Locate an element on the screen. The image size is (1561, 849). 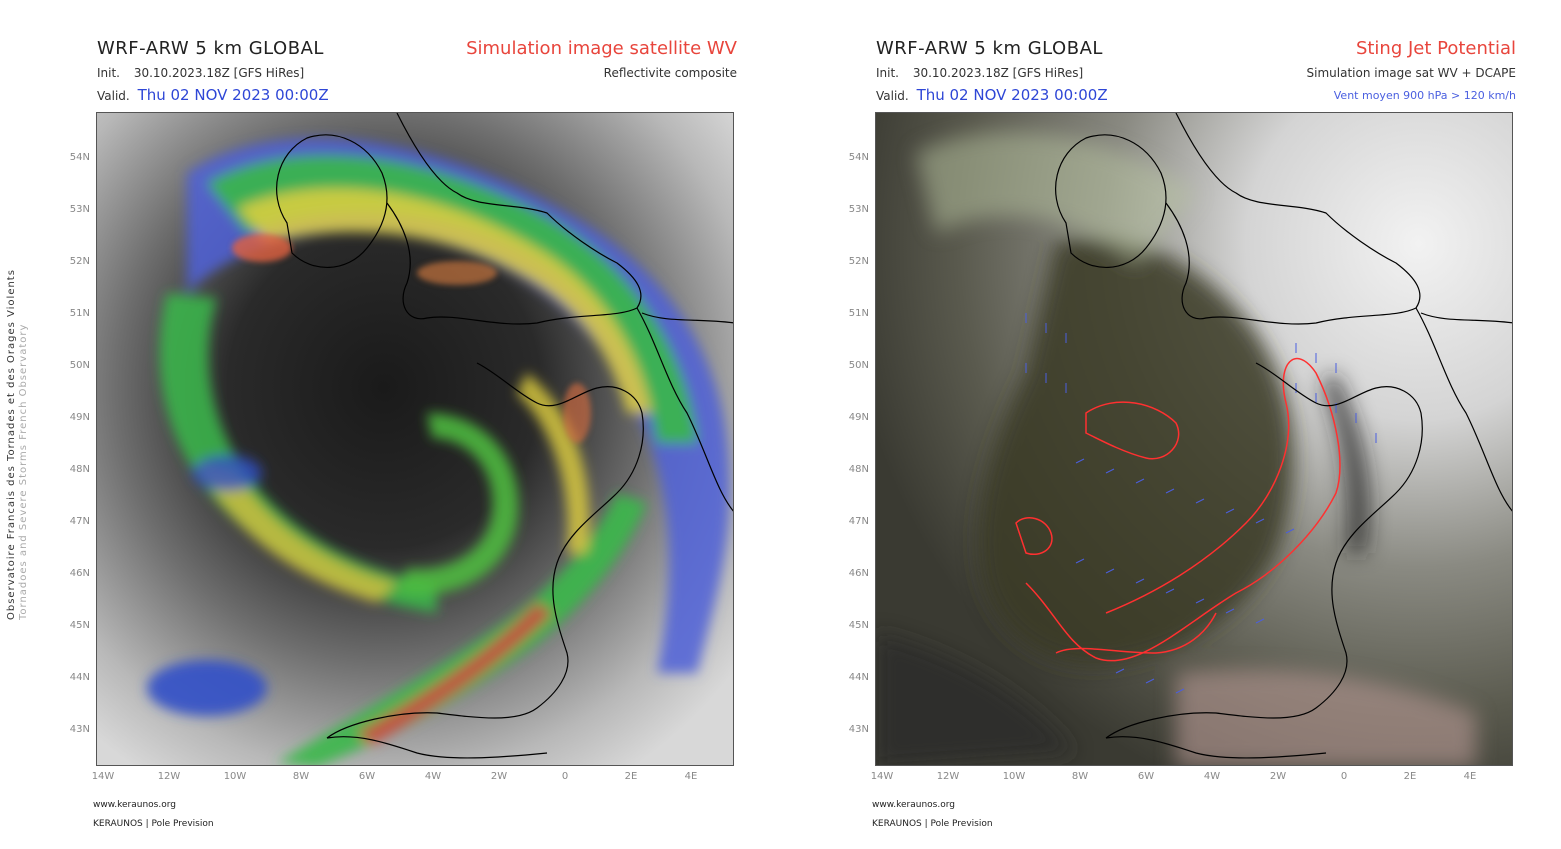
footer-url: www.keraunos.org is located at coordinates (913, 805).